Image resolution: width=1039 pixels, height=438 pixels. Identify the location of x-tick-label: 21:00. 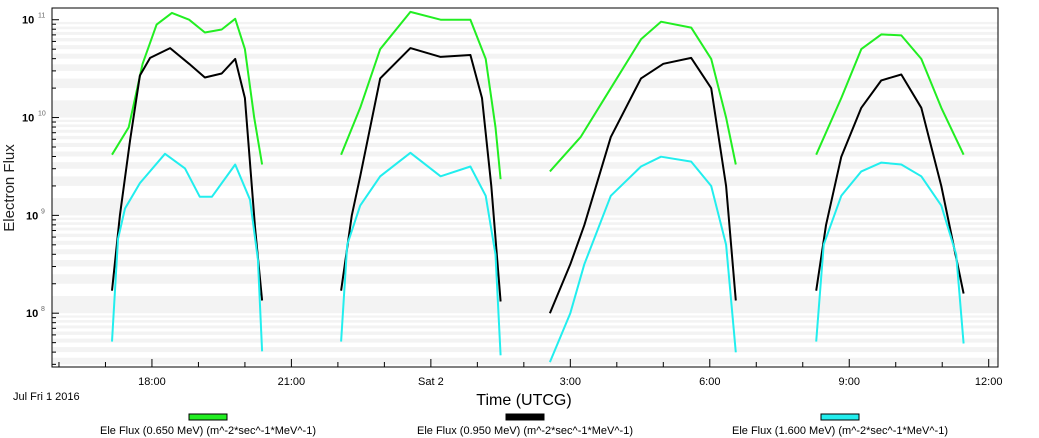
(292, 382).